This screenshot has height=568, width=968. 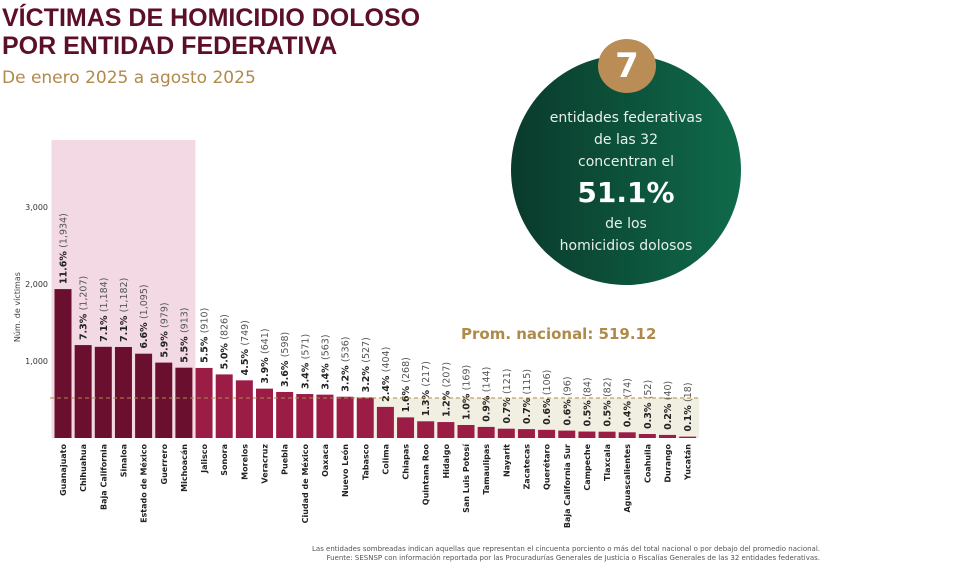 What do you see at coordinates (607, 462) in the screenshot?
I see `x-tick-label: Tlaxcala` at bounding box center [607, 462].